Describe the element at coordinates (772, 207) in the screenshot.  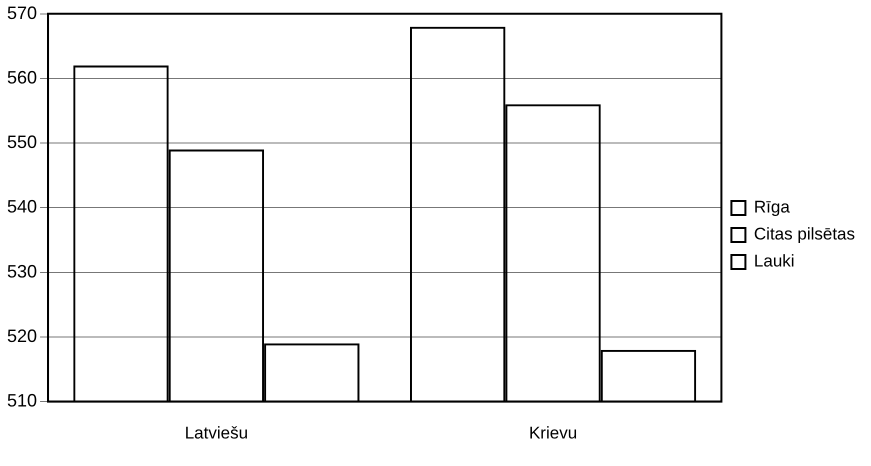
I see `legend-label: Rīga` at that location.